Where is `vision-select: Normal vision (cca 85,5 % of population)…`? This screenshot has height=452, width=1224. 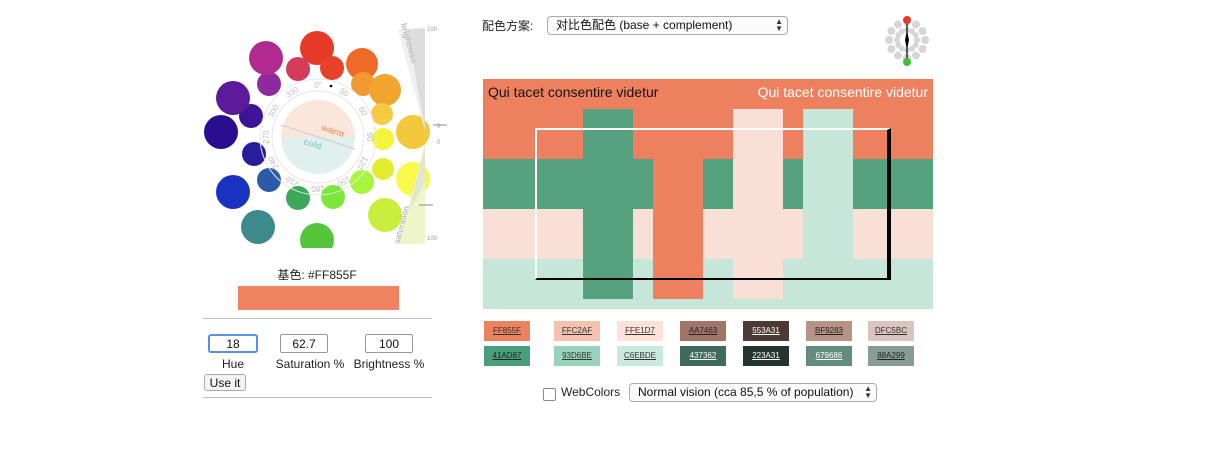
vision-select: Normal vision (cca 85,5 % of population)… is located at coordinates (753, 392).